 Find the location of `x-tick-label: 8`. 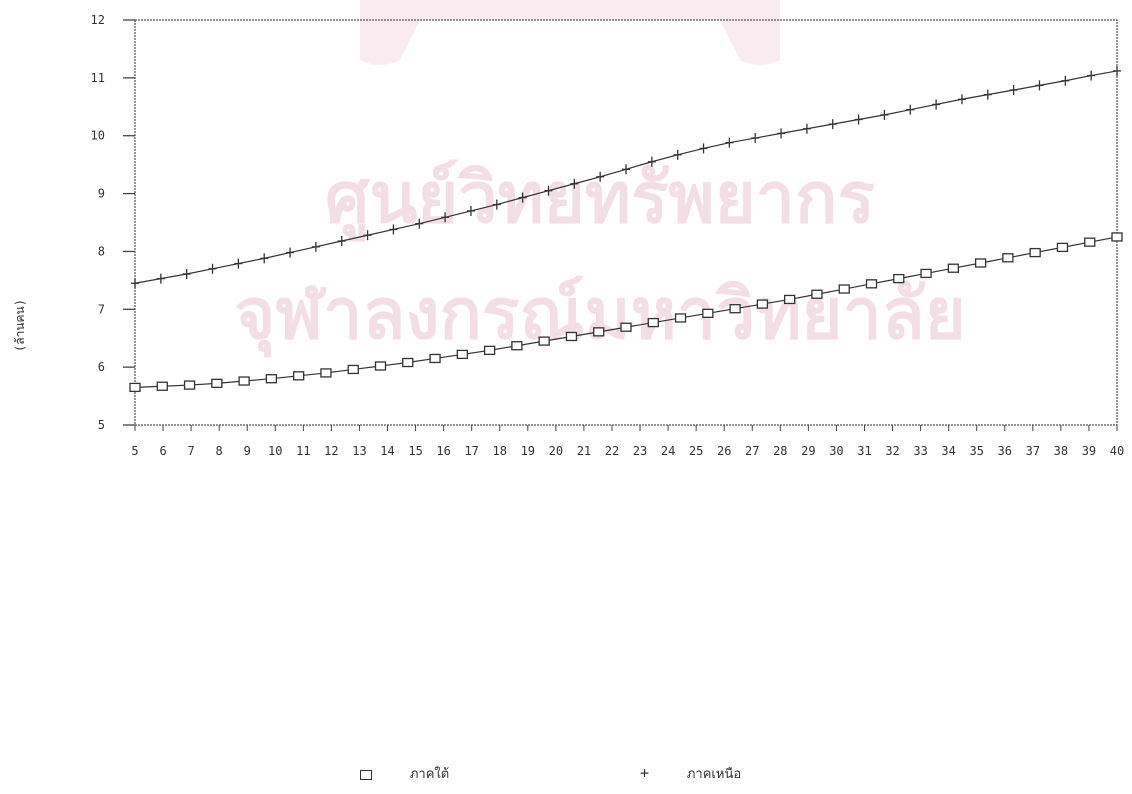

x-tick-label: 8 is located at coordinates (219, 451).